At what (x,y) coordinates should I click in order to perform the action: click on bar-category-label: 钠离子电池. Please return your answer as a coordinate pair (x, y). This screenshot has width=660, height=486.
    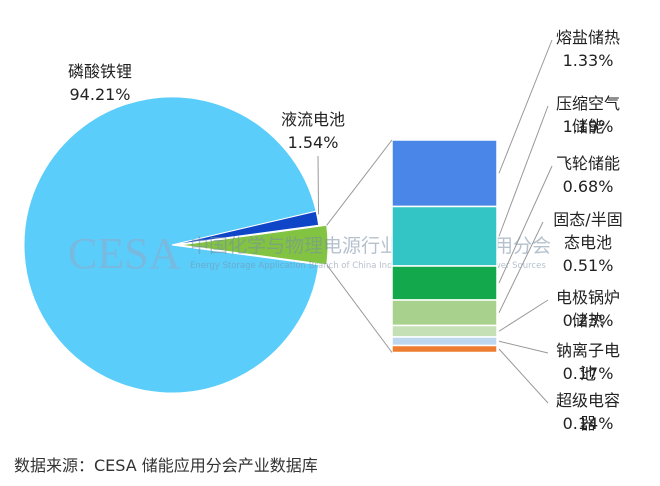
    Looking at the image, I should click on (587, 362).